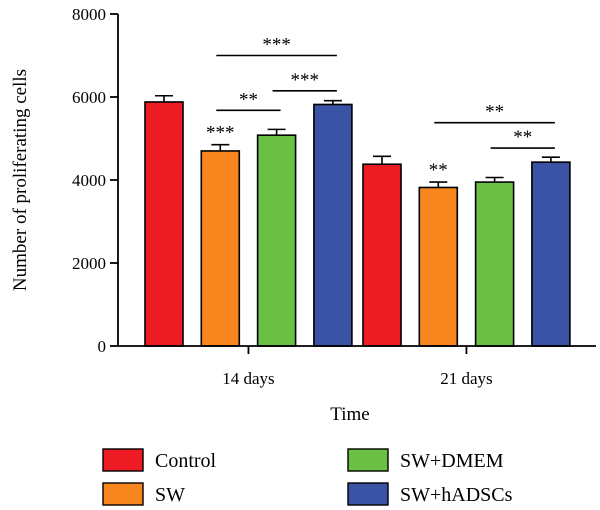  I want to click on y-axis-label: Number of proliferating cells, so click(20, 180).